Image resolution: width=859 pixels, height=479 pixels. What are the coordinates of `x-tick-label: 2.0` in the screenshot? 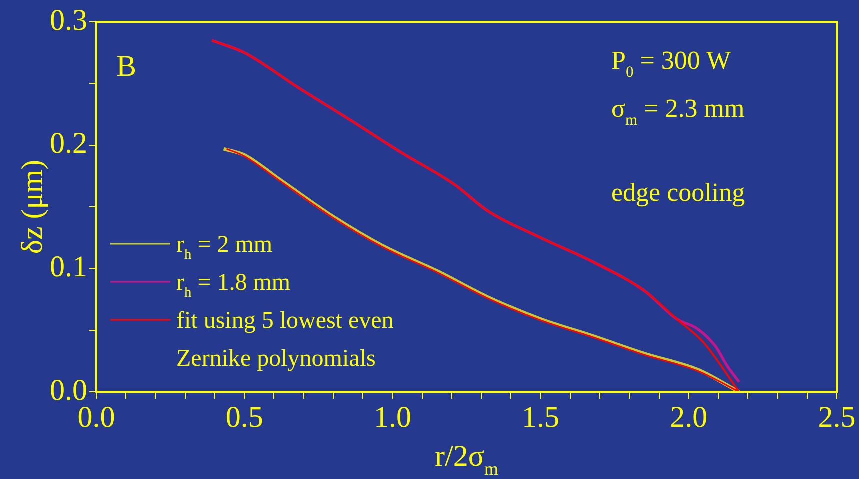 It's located at (689, 417).